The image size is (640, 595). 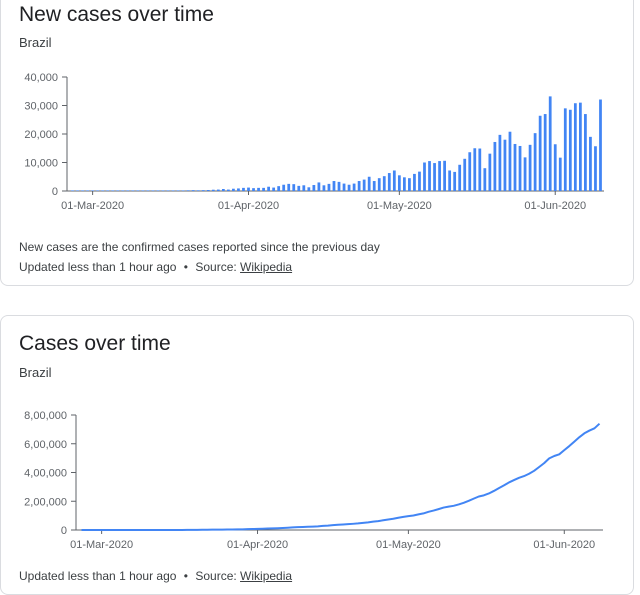 What do you see at coordinates (41, 107) in the screenshot?
I see `y-tick-label: 30,000` at bounding box center [41, 107].